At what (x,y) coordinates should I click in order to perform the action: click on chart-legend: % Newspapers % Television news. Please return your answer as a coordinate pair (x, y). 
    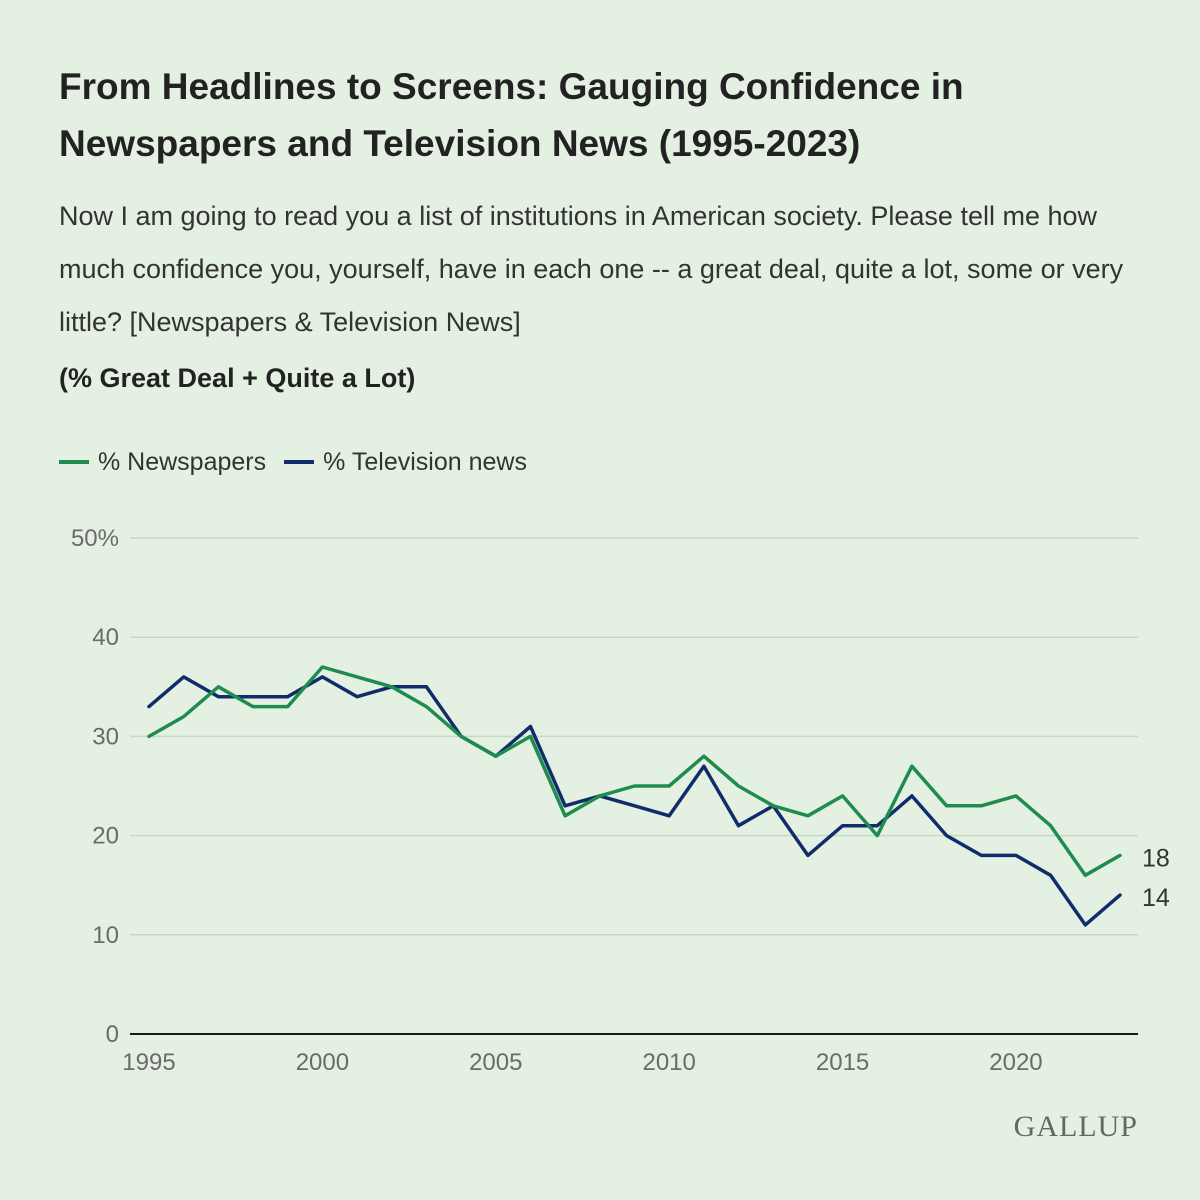
    Looking at the image, I should click on (302, 462).